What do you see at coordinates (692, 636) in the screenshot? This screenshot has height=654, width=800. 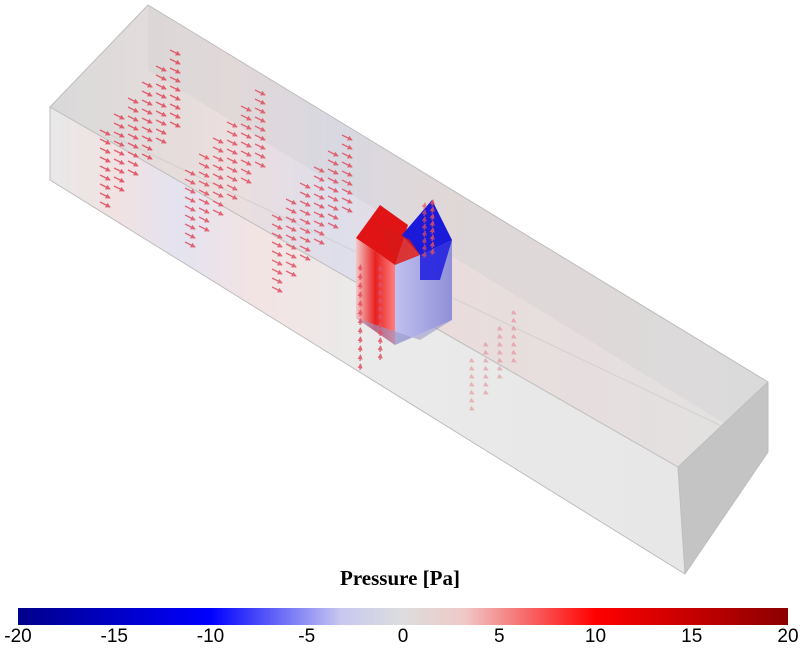 I see `colorbar-tick-label: 15` at bounding box center [692, 636].